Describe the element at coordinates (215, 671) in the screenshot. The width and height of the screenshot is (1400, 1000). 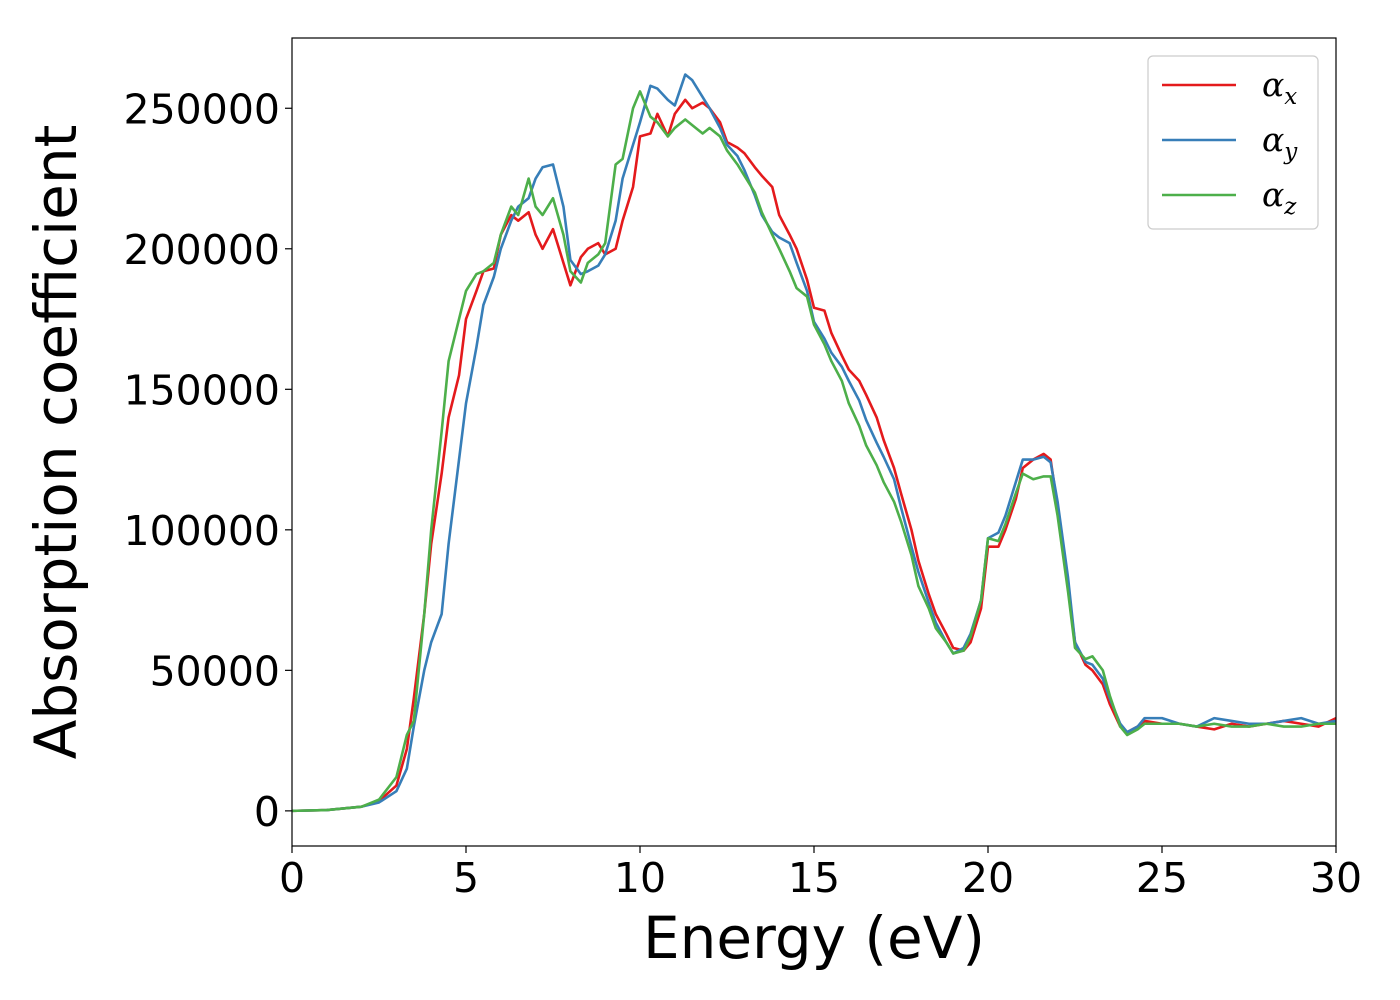
I see `y-tick-label: 50000` at that location.